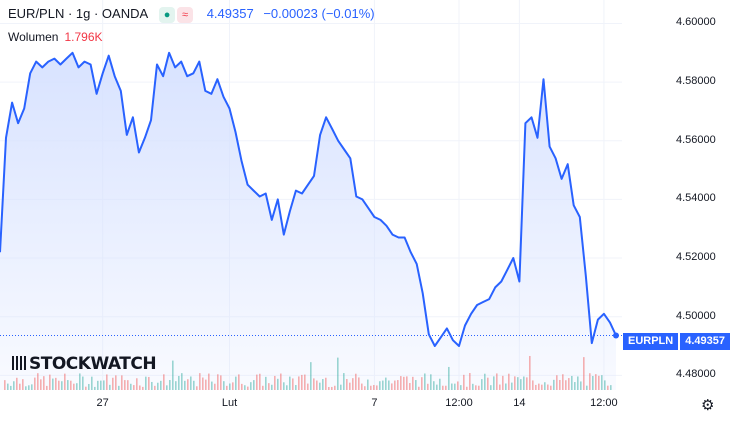  What do you see at coordinates (84, 364) in the screenshot?
I see `stockwatch-logo: STOCKWATCH` at bounding box center [84, 364].